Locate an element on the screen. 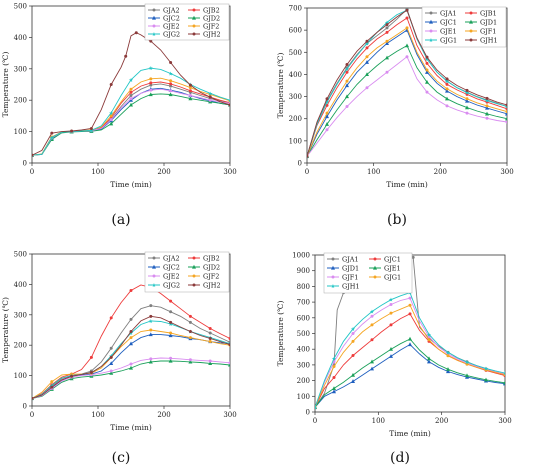 This screenshot has width=550, height=476. series-gjb1 is located at coordinates (407, 87).